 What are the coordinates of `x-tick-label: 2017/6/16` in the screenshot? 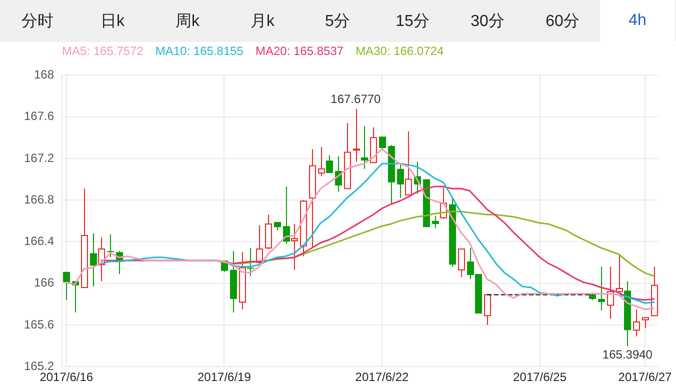 It's located at (67, 377).